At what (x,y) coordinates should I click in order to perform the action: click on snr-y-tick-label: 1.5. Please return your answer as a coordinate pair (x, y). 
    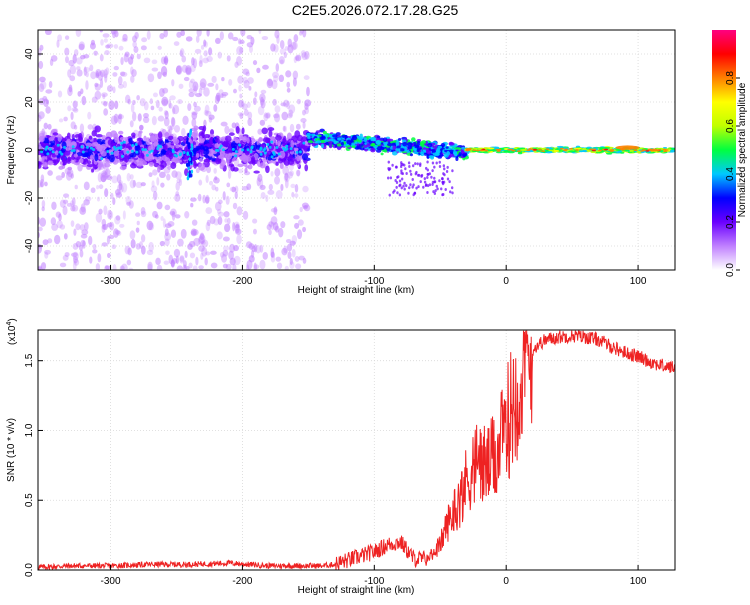
    Looking at the image, I should click on (29, 360).